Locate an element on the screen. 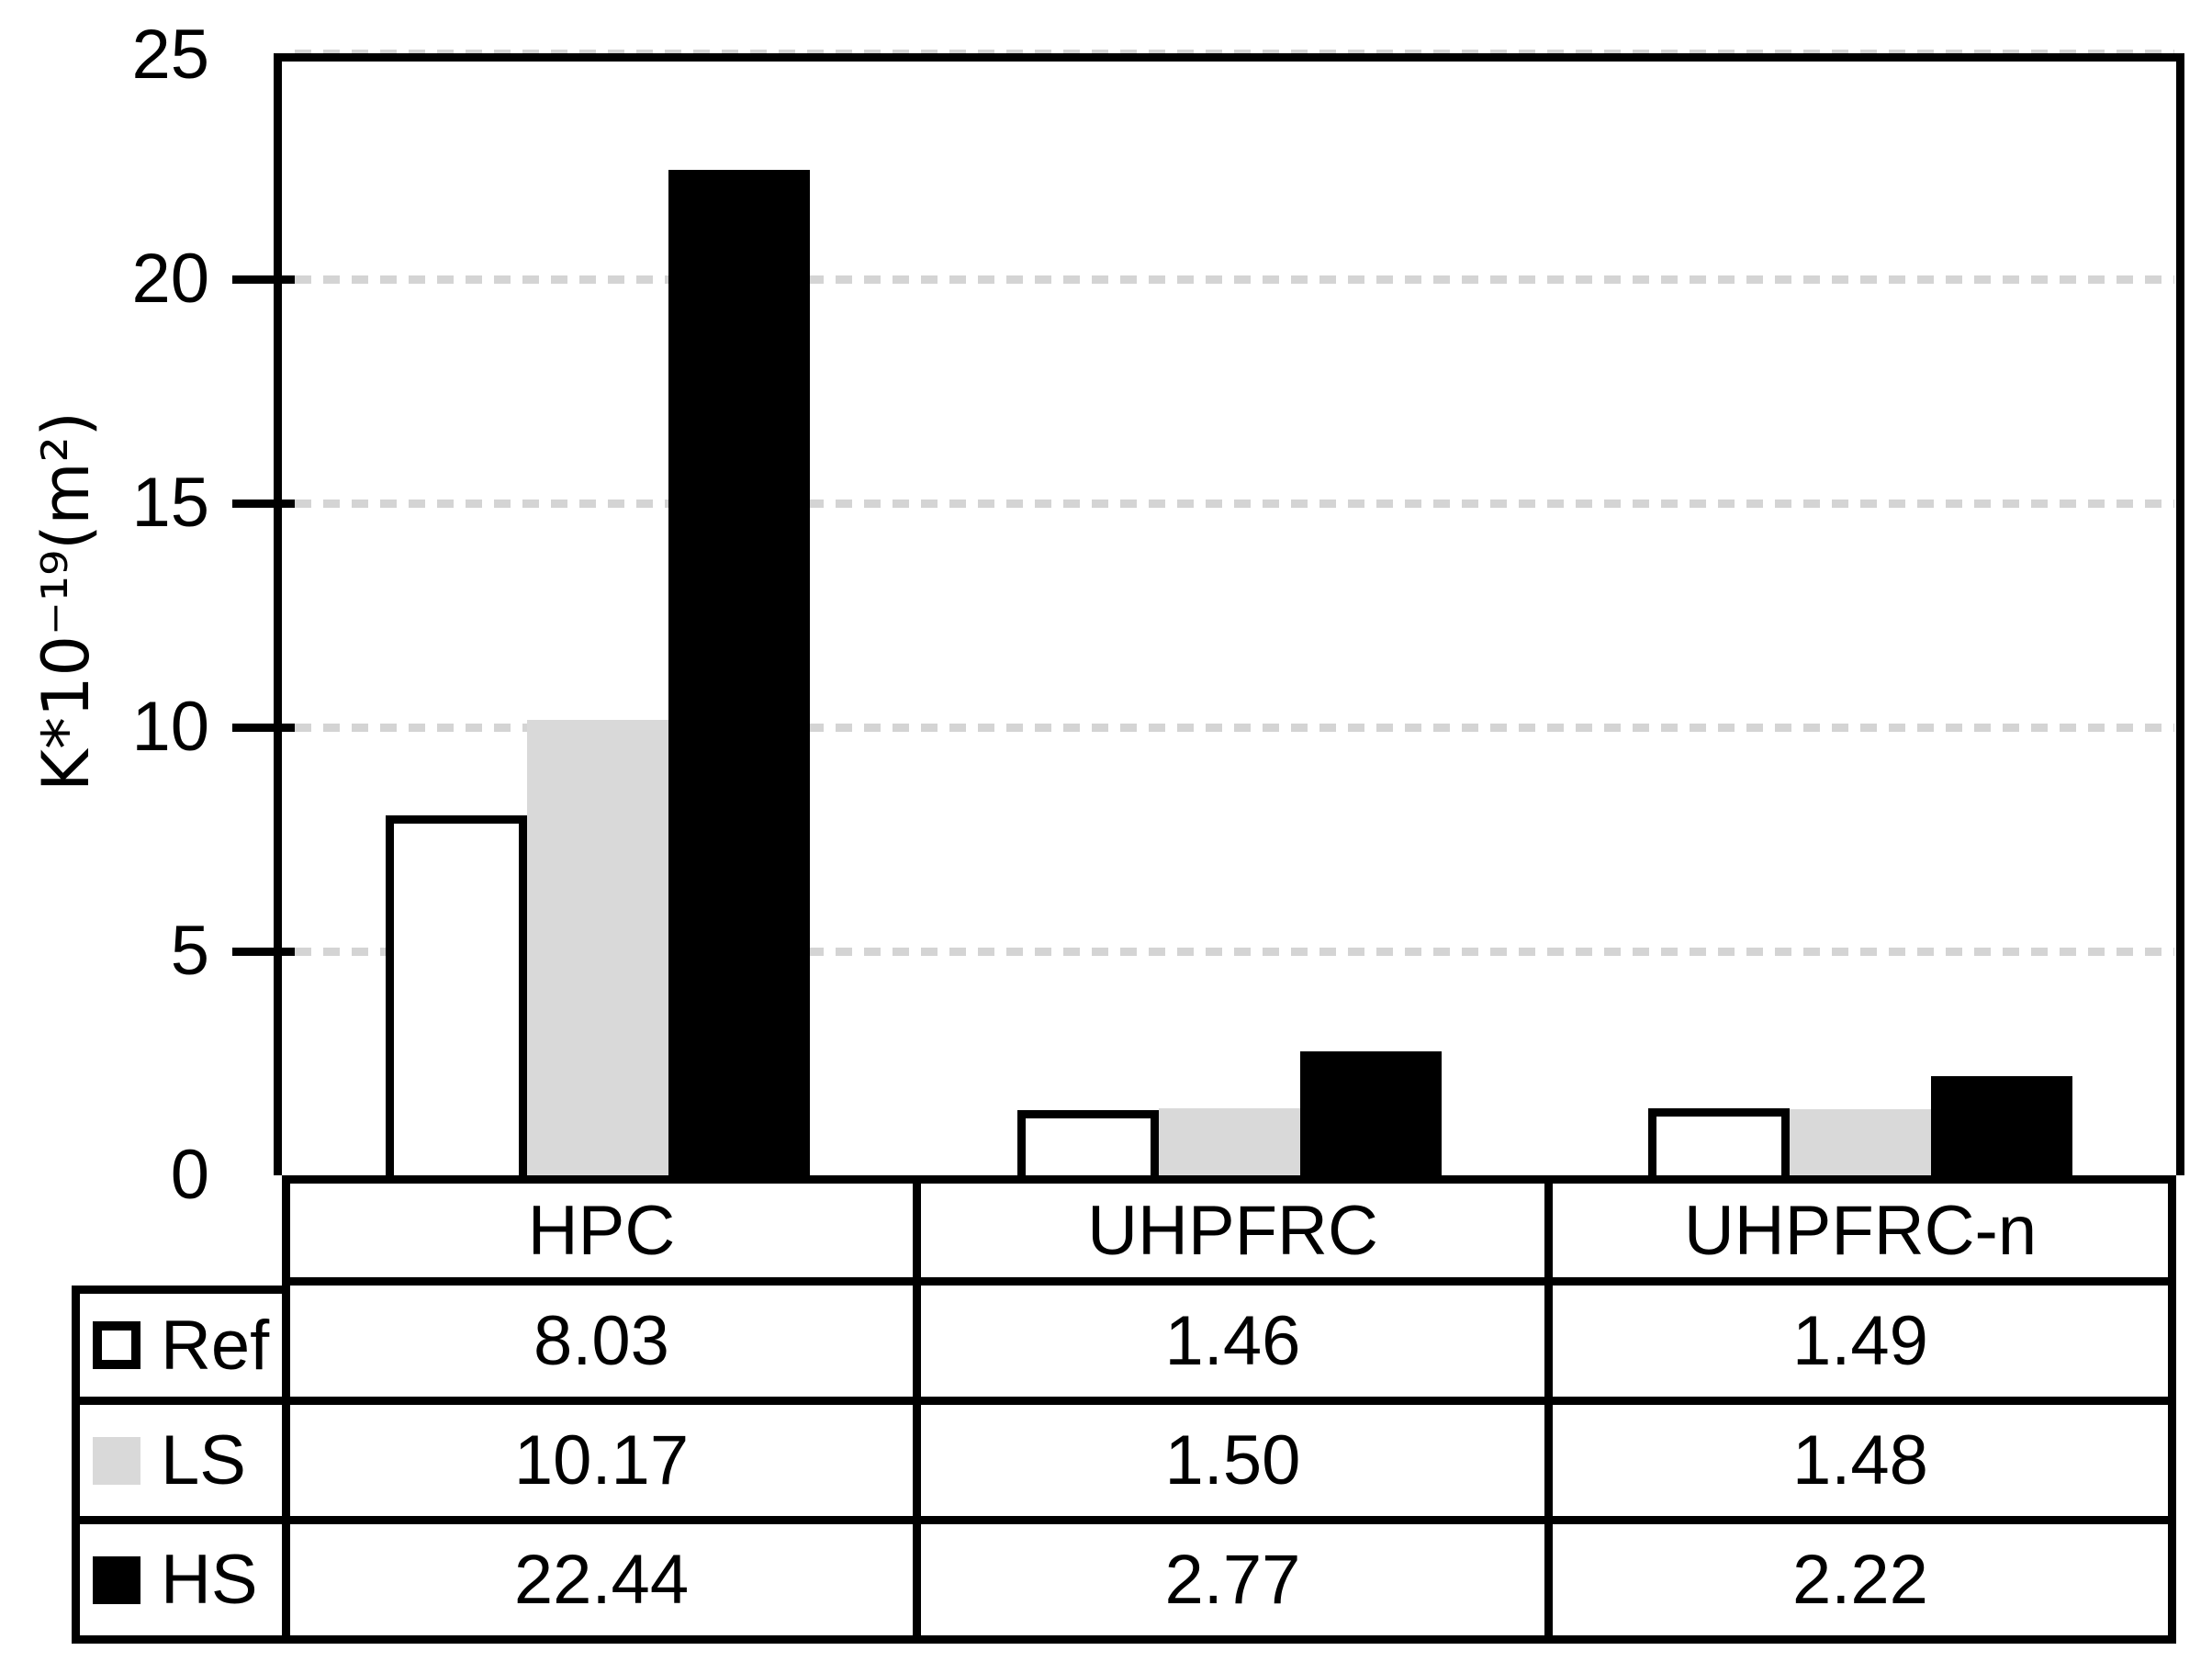 The image size is (2212, 1673). bar-HS-HPC is located at coordinates (739, 672).